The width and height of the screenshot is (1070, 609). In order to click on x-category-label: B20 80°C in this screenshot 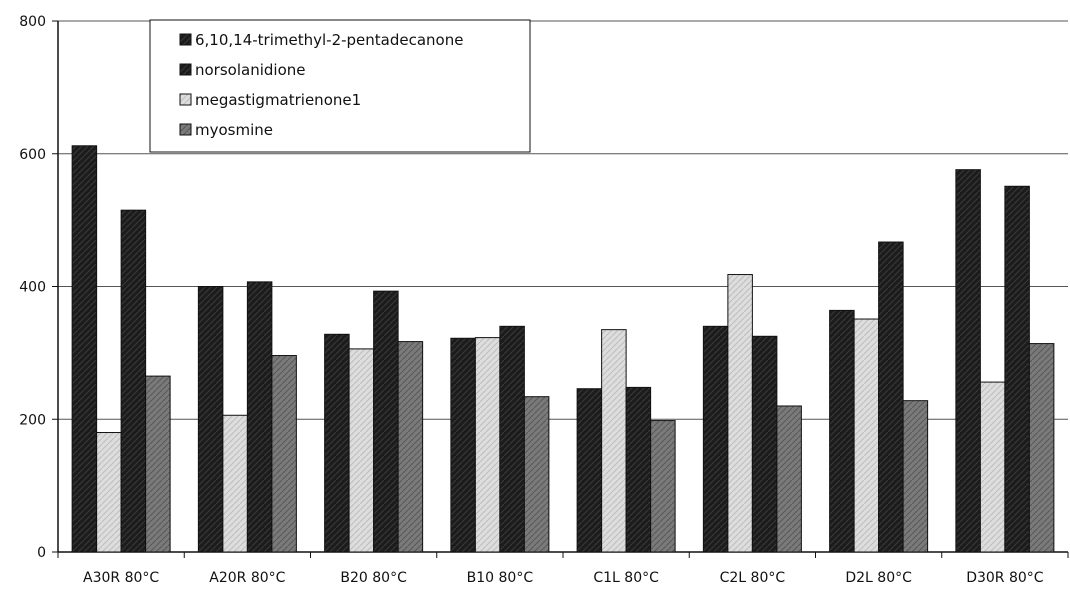, I will do `click(373, 578)`.